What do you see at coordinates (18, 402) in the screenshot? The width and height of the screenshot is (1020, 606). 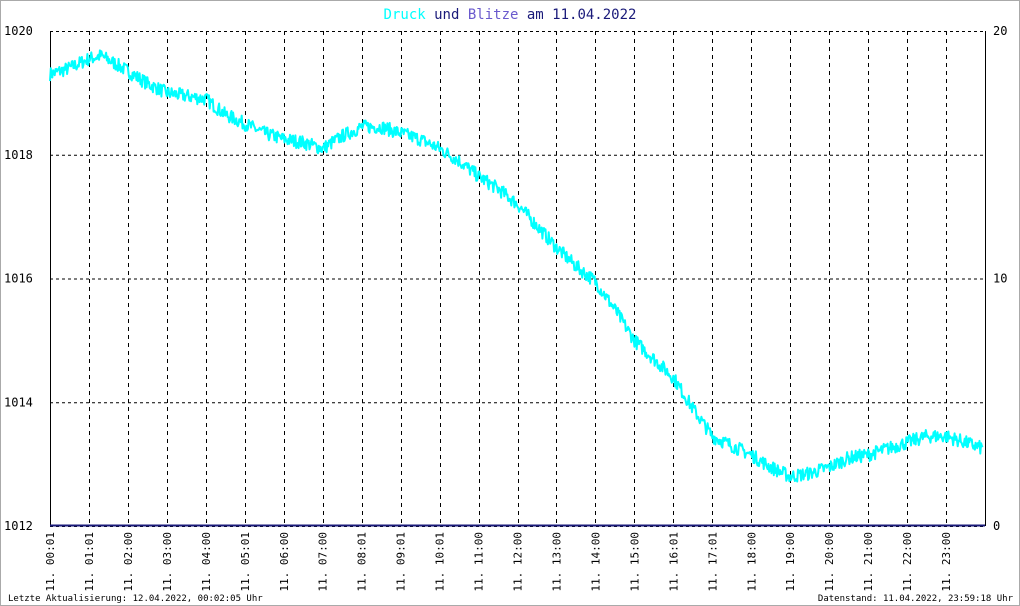 I see `y-left-tick-label: 1014` at bounding box center [18, 402].